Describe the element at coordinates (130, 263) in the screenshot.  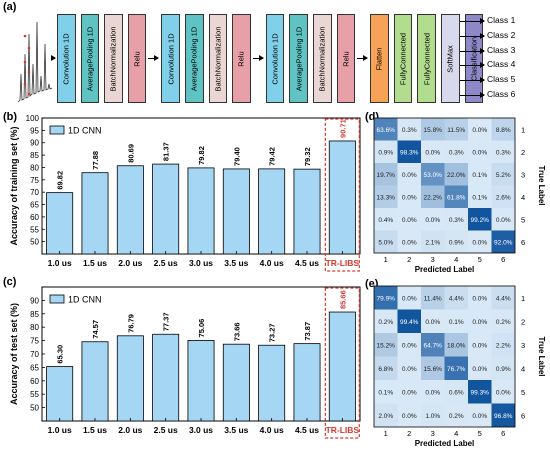
I see `x-tick-label: 2.0 us` at that location.